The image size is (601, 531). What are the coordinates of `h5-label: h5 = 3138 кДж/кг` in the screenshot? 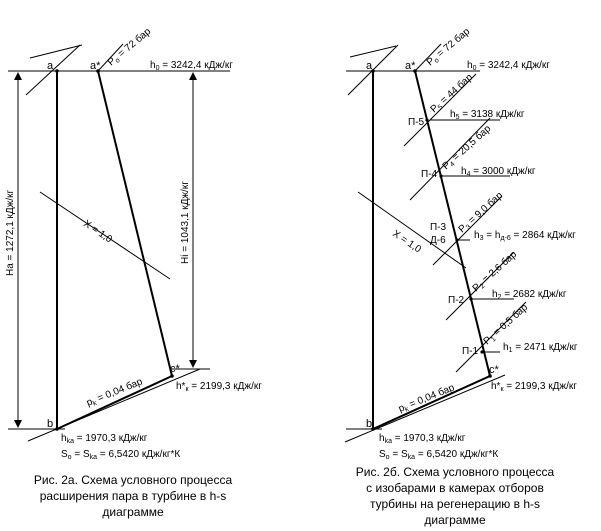 It's located at (487, 115).